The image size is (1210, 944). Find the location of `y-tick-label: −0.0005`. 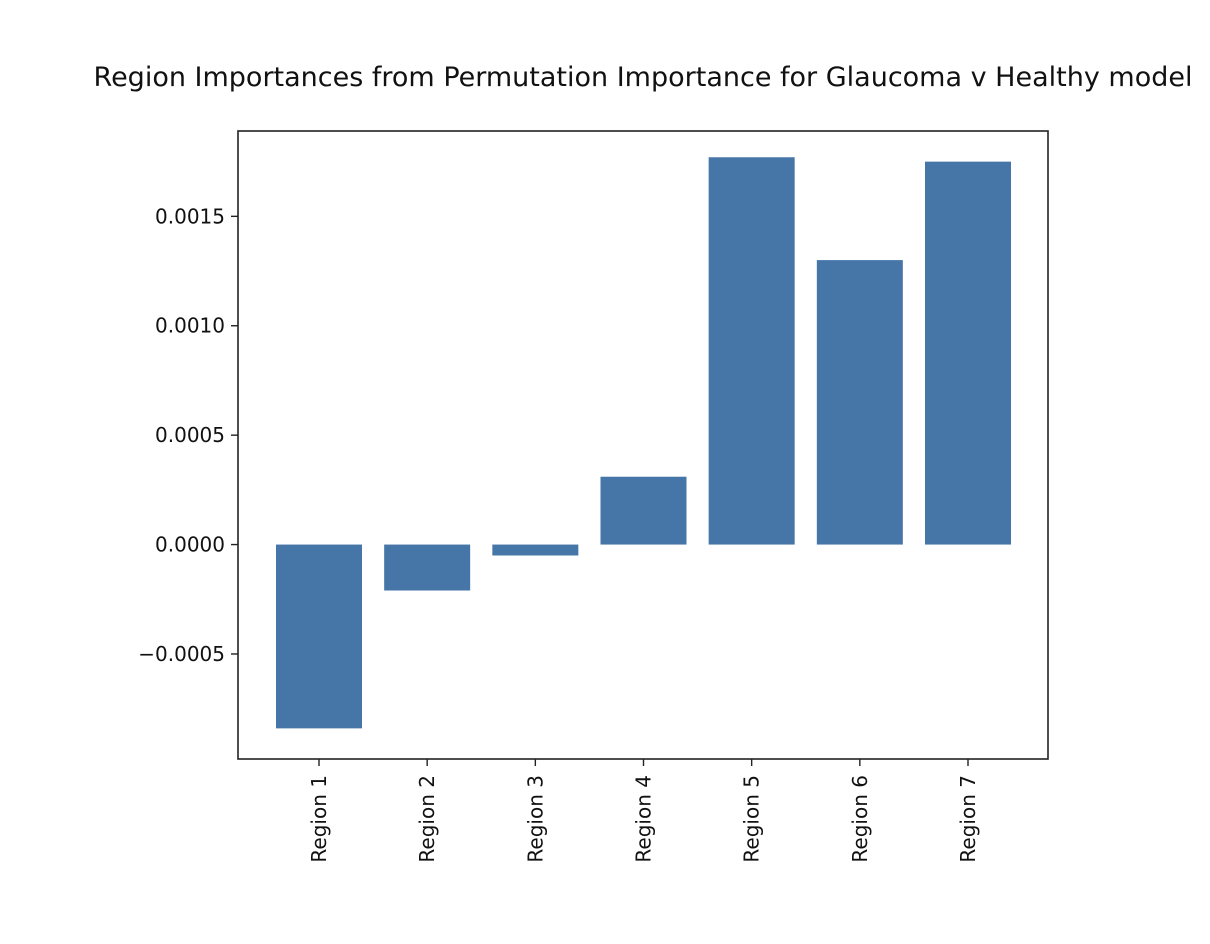

y-tick-label: −0.0005 is located at coordinates (181, 654).